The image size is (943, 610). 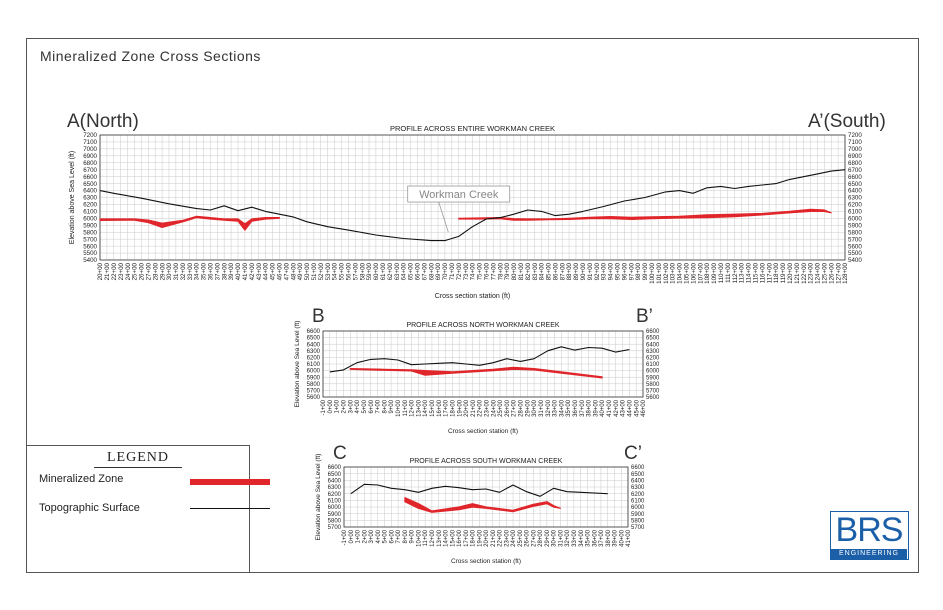 I want to click on y-tick-label-right: 6000, so click(x=855, y=219).